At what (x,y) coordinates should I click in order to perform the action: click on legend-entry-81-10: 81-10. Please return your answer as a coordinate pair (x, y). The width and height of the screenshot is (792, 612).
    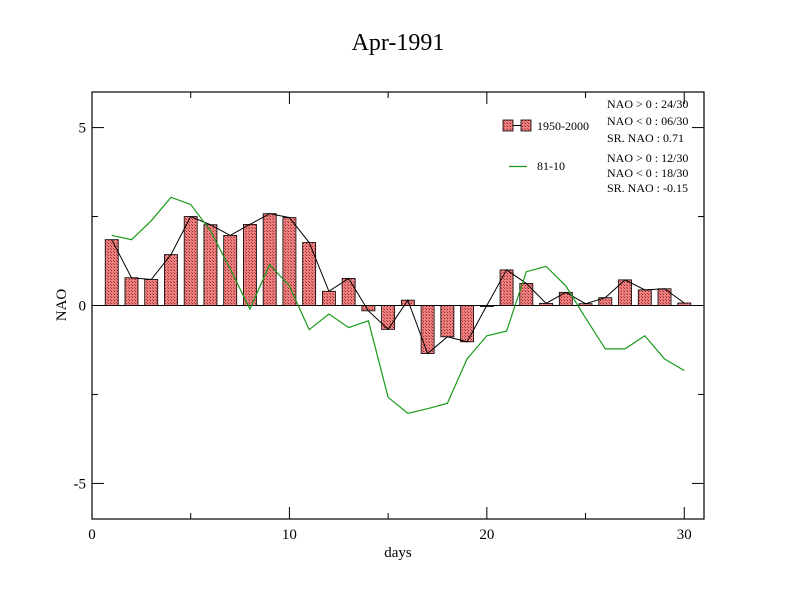
    Looking at the image, I should click on (537, 166).